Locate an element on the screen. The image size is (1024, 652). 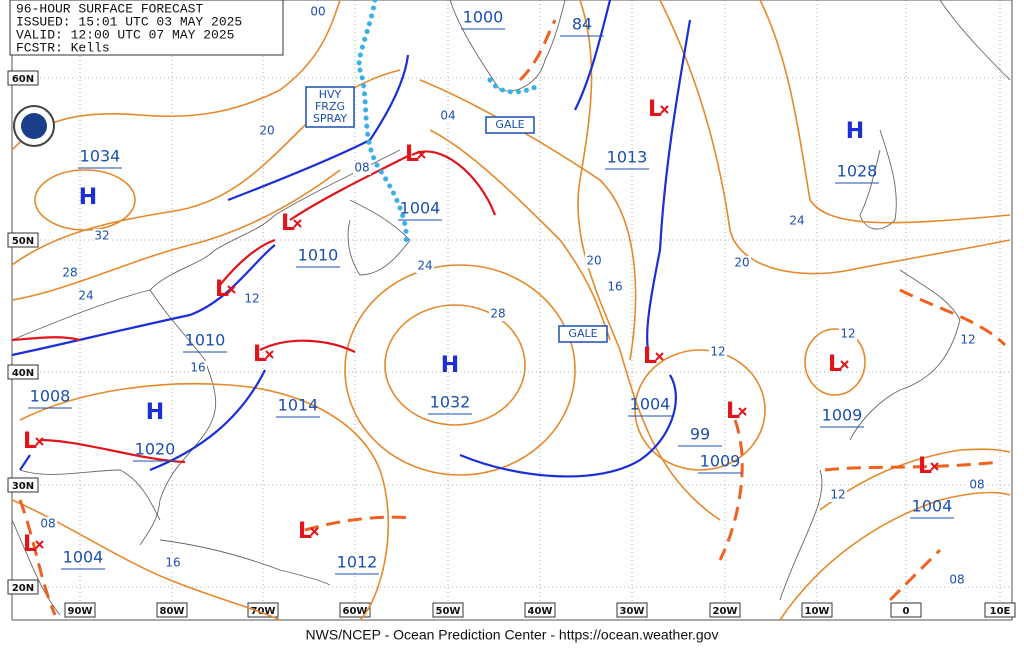
warning-box is located at coordinates (330, 107).